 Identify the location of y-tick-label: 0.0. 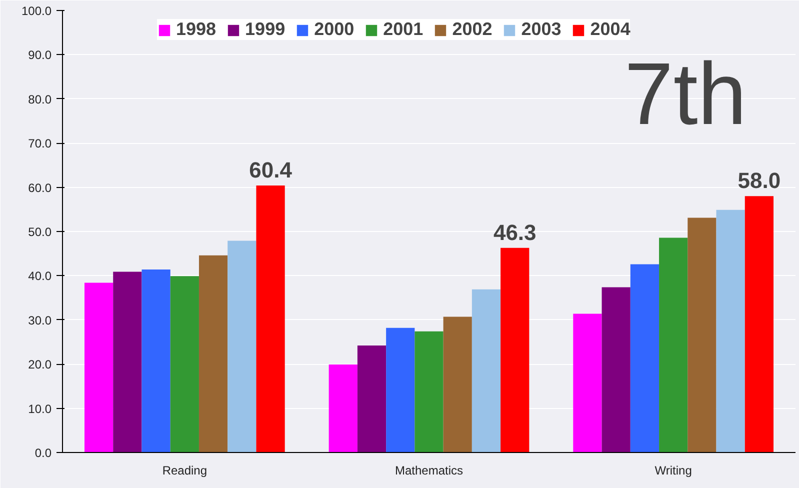
(43, 453).